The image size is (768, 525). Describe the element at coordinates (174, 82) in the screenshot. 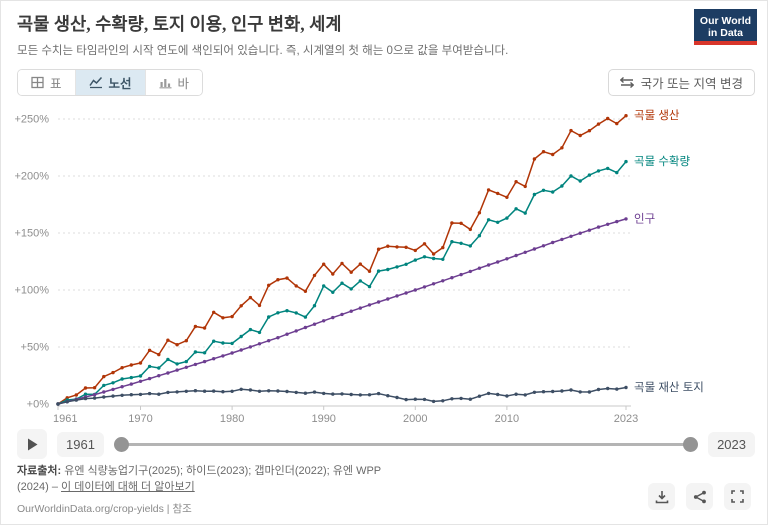

I see `tab-bar: 바` at that location.